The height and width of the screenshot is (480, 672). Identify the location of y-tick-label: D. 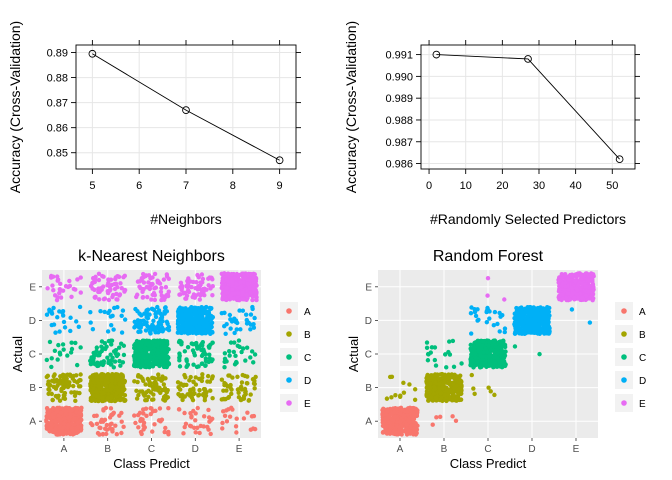
(368, 321).